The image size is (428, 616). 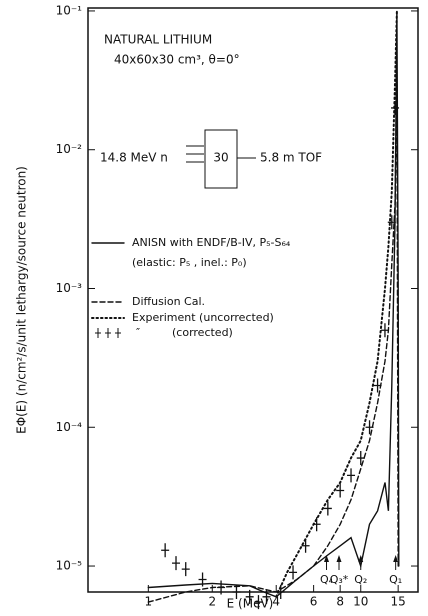 What do you see at coordinates (138, 332) in the screenshot?
I see `ditto: ″` at bounding box center [138, 332].